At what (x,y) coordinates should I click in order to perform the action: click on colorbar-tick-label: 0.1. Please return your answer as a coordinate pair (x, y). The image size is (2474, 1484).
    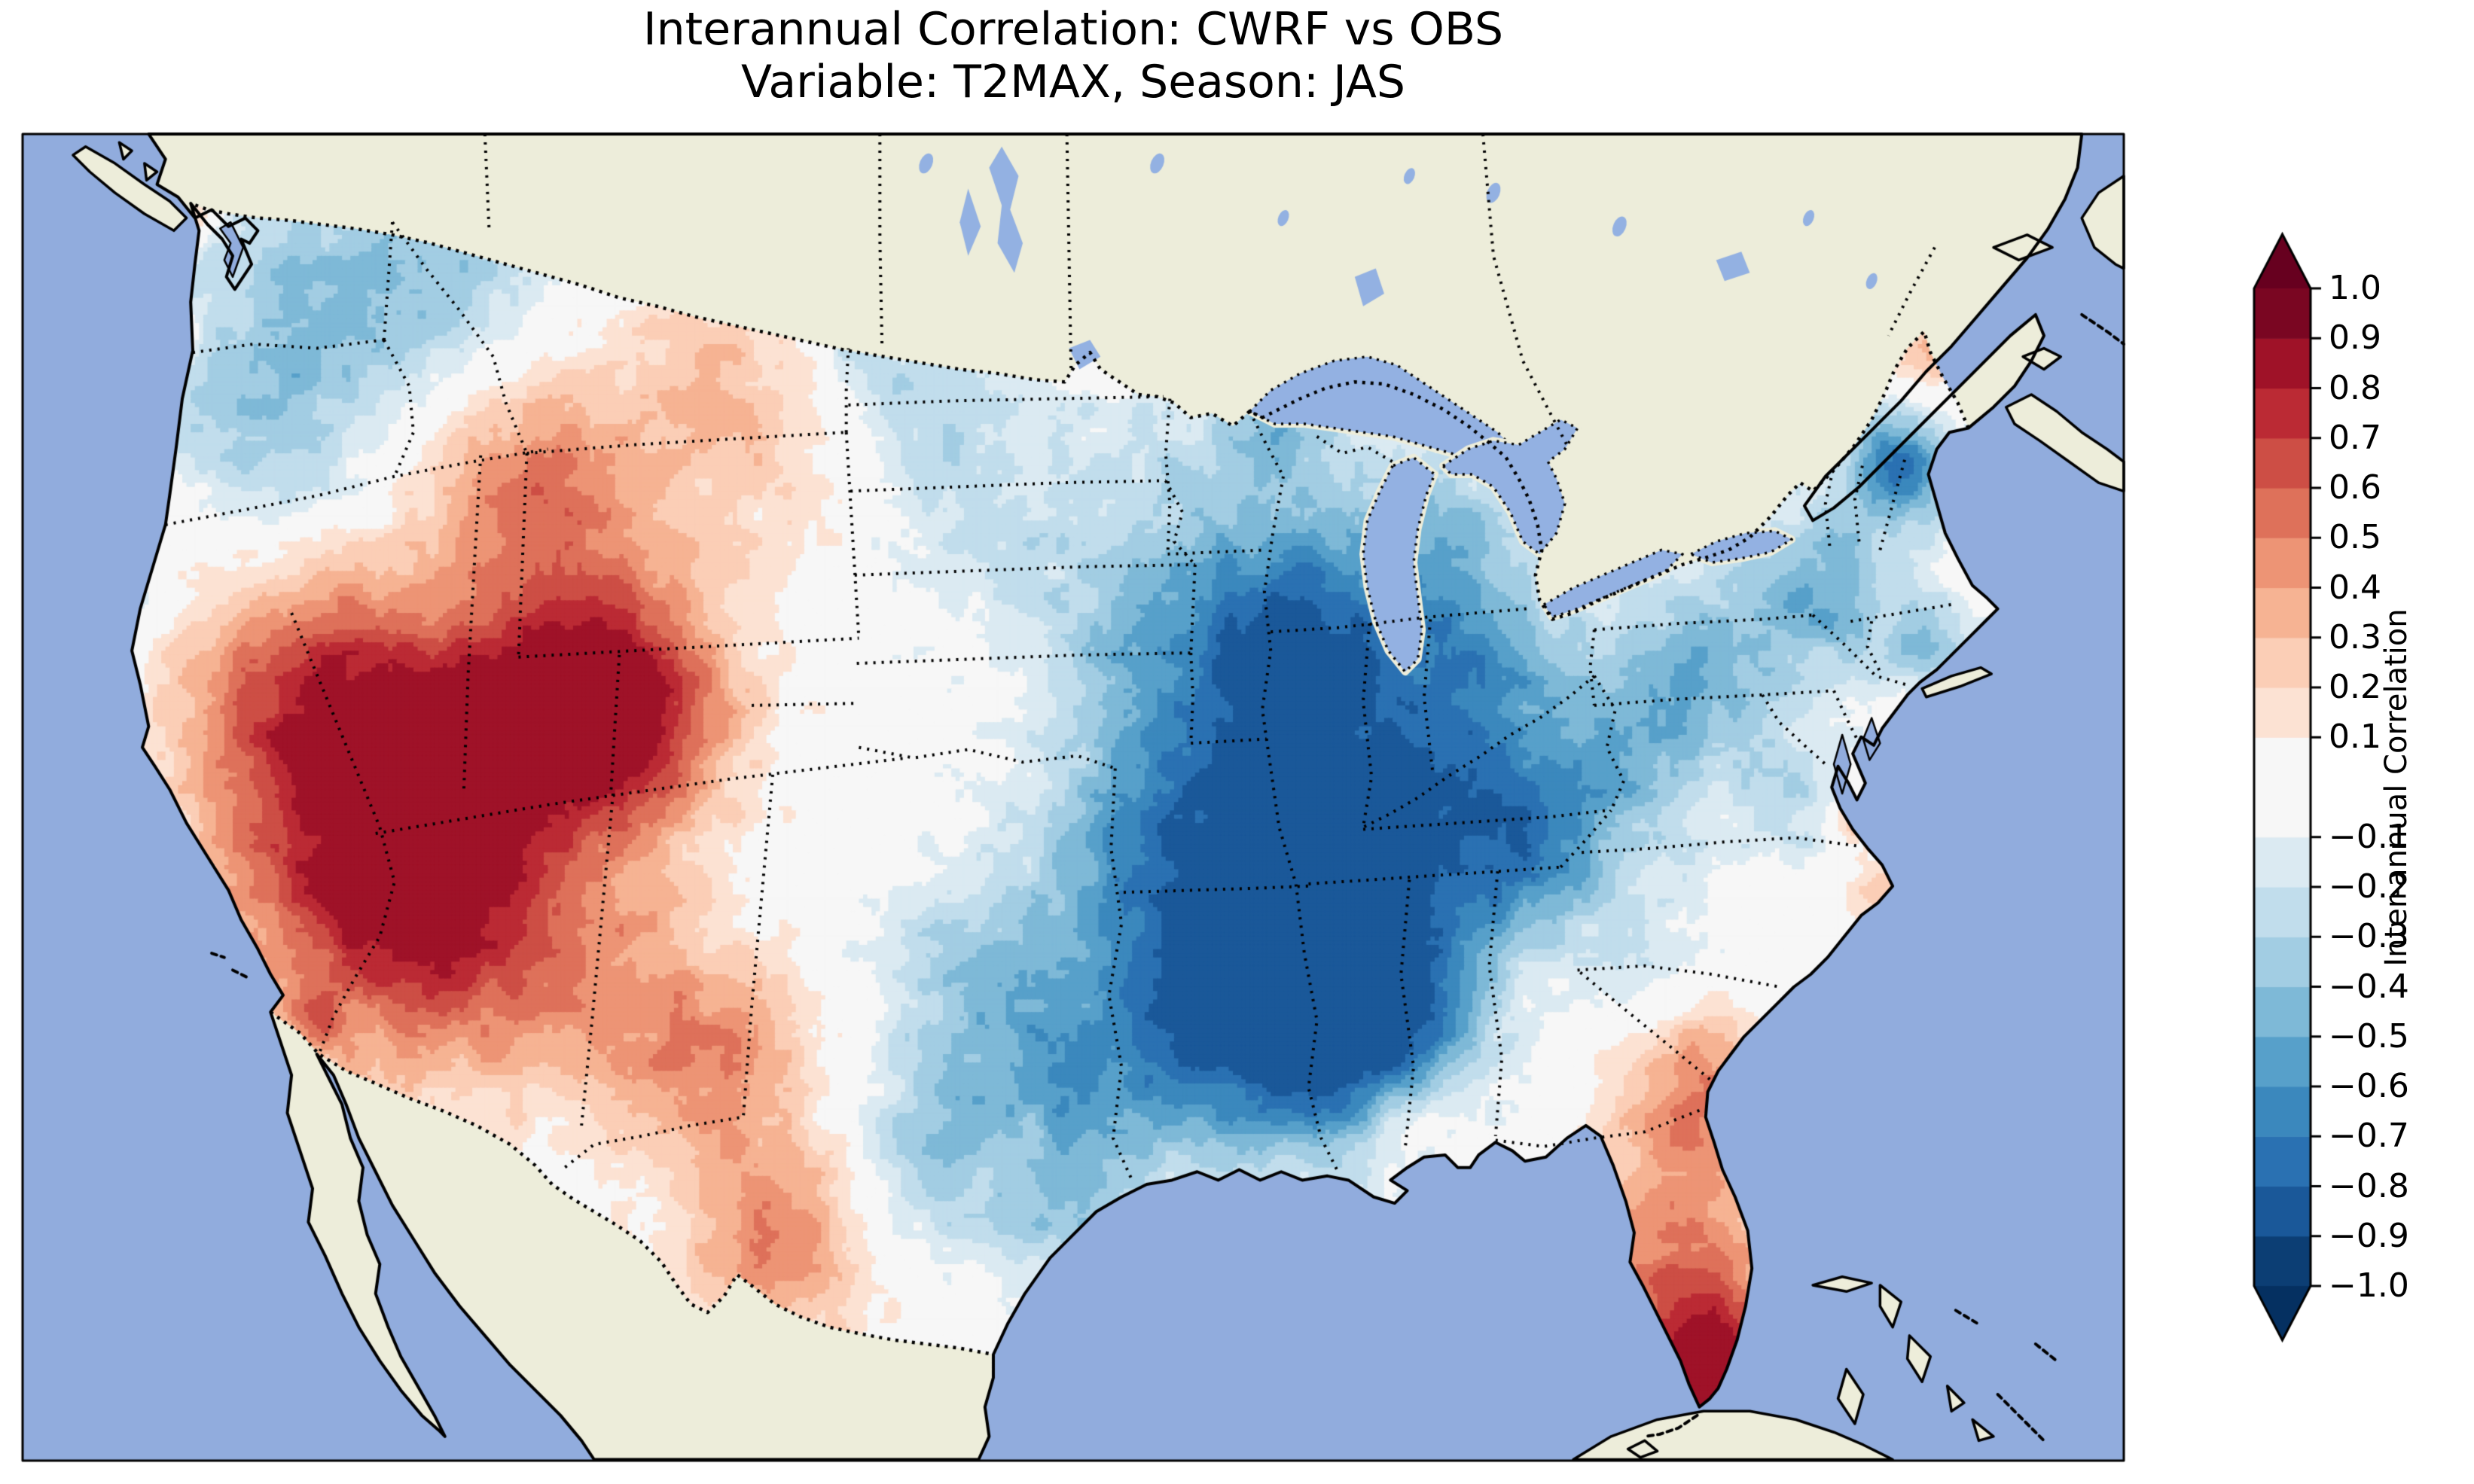
    Looking at the image, I should click on (2355, 737).